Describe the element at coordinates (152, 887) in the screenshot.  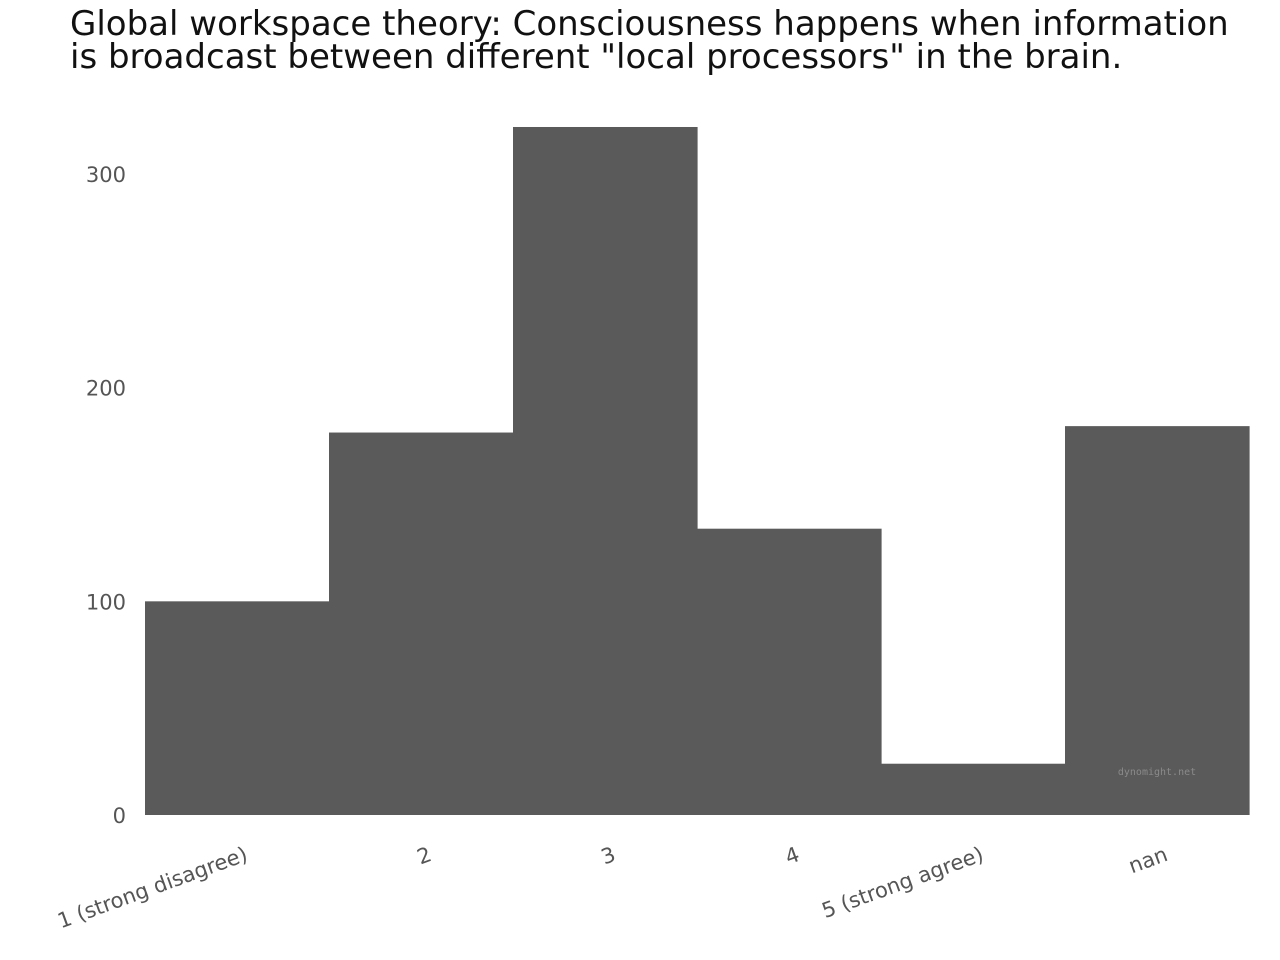
I see `x-tick-label: 1 (strong disagree)` at that location.